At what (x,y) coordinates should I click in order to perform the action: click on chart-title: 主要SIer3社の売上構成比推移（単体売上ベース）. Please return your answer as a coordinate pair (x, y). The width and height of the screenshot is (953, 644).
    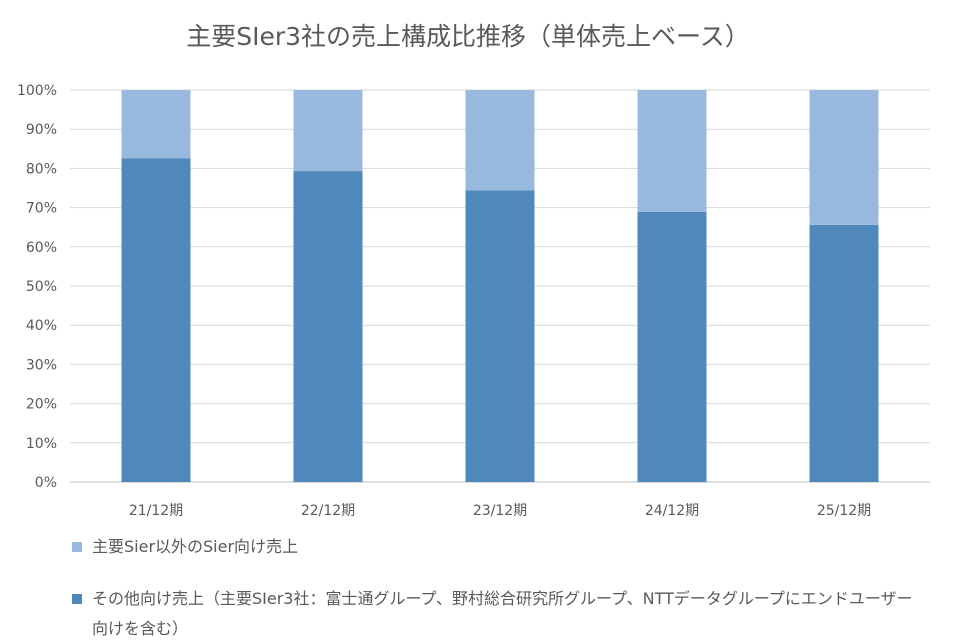
    Looking at the image, I should click on (468, 36).